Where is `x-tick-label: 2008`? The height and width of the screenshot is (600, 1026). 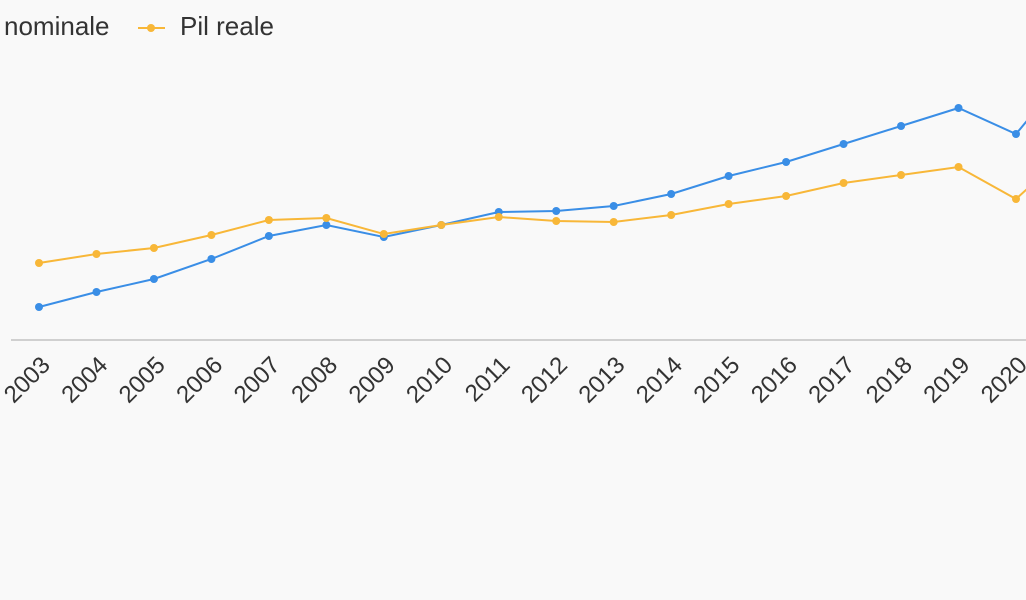
x-tick-label: 2008 is located at coordinates (314, 380).